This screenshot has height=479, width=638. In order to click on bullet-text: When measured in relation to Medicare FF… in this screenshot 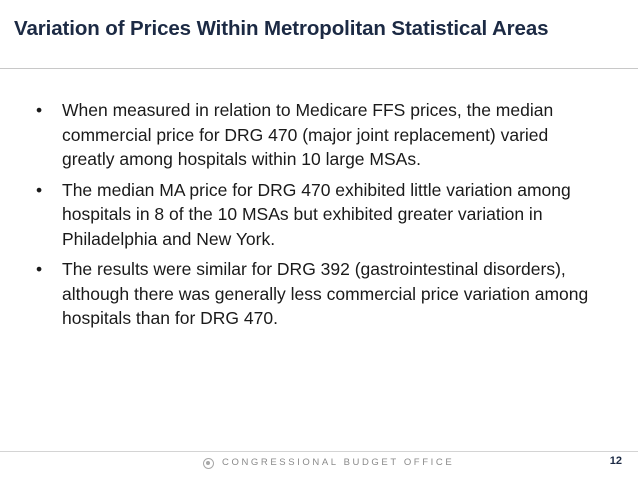, I will do `click(308, 134)`.